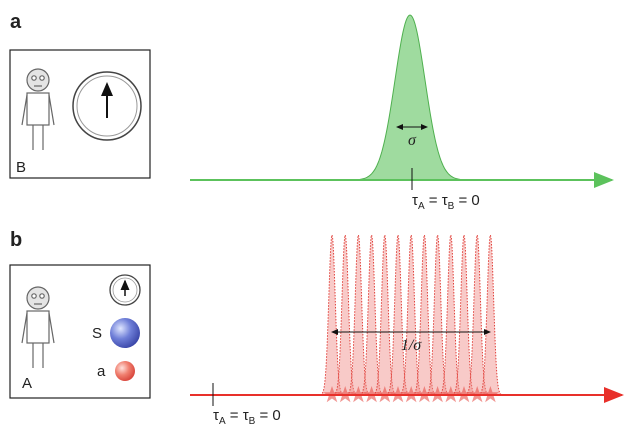  Describe the element at coordinates (412, 140) in the screenshot. I see `width-label: σ` at that location.